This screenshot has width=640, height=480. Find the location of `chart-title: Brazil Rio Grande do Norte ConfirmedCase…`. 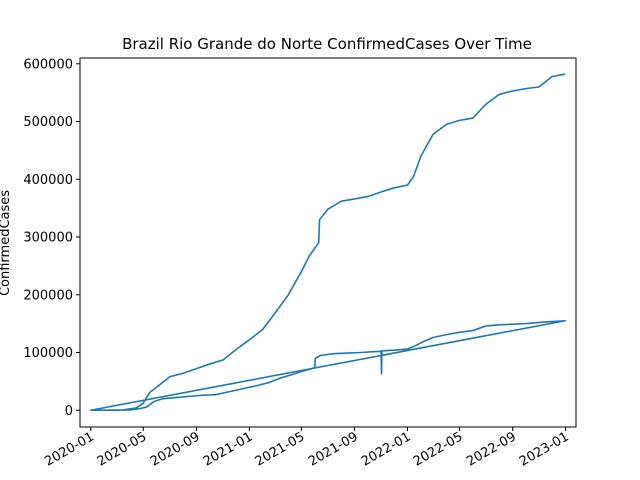

chart-title: Brazil Rio Grande do Norte ConfirmedCase… is located at coordinates (327, 44).